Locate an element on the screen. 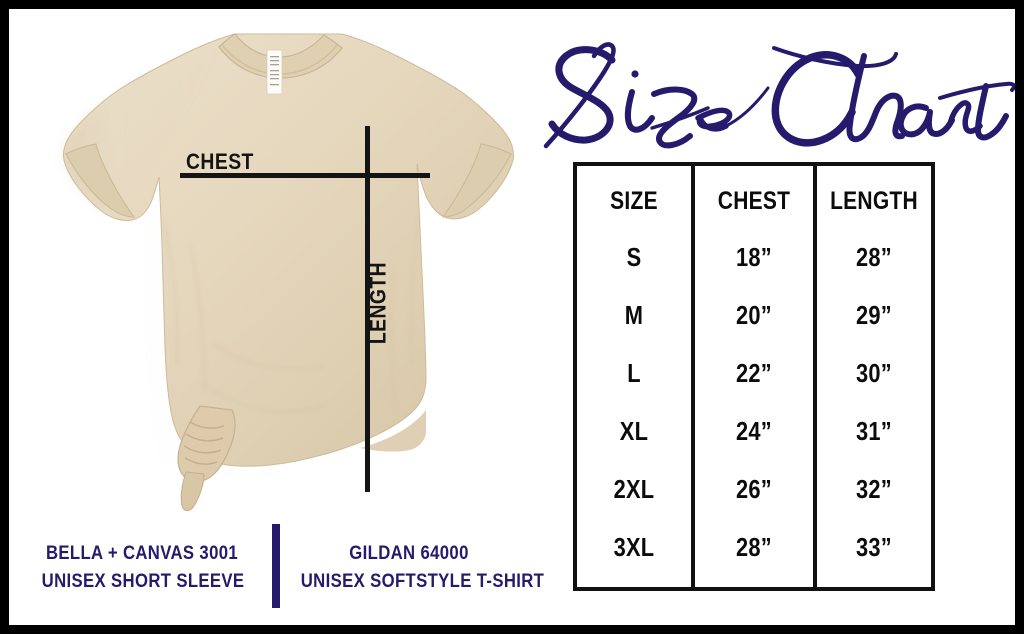 The image size is (1024, 634). table-cell-chest: 26” is located at coordinates (754, 489).